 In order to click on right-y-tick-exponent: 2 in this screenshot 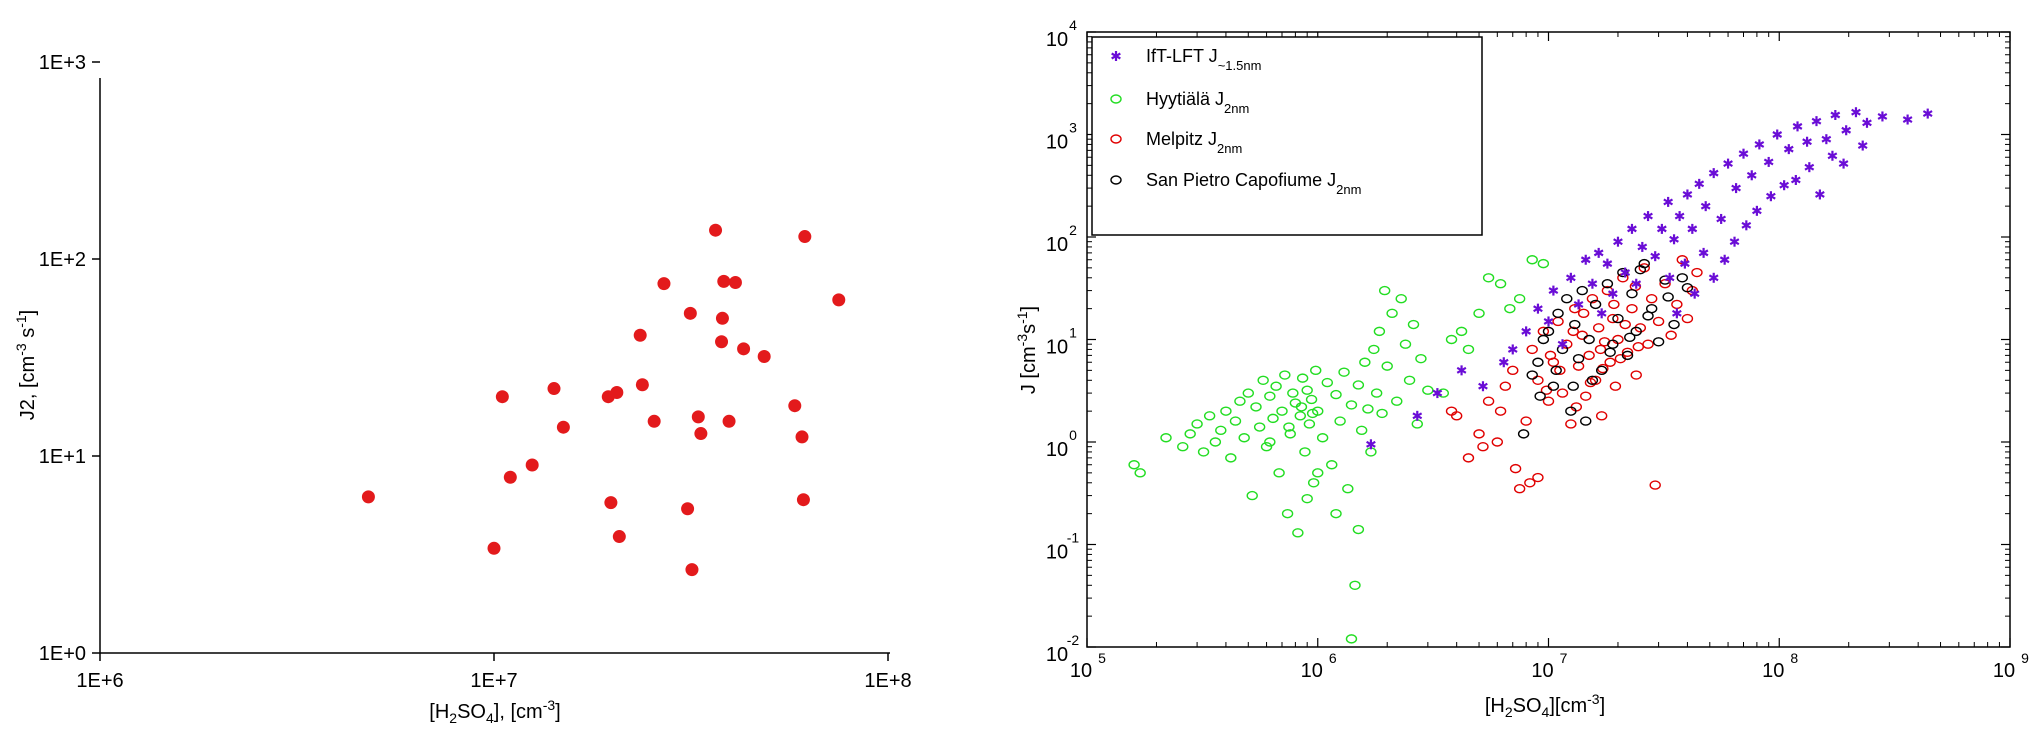, I will do `click(1073, 230)`.